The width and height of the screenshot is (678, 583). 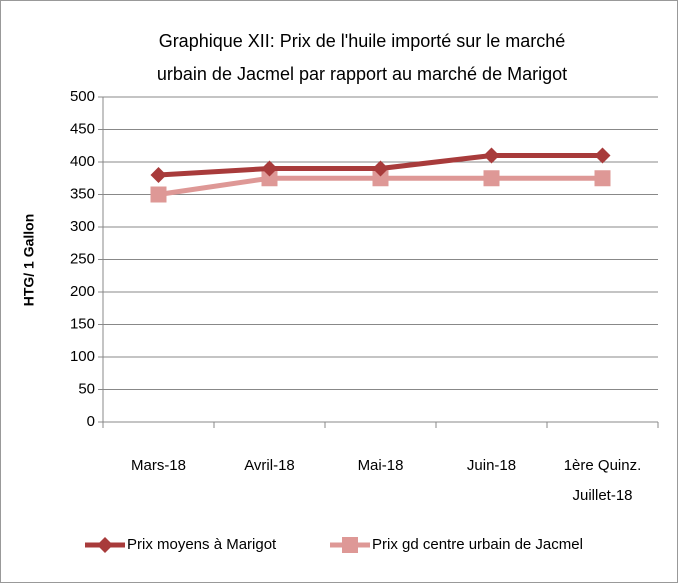 What do you see at coordinates (603, 465) in the screenshot?
I see `x-tick-label-line: 1ère Quinz.` at bounding box center [603, 465].